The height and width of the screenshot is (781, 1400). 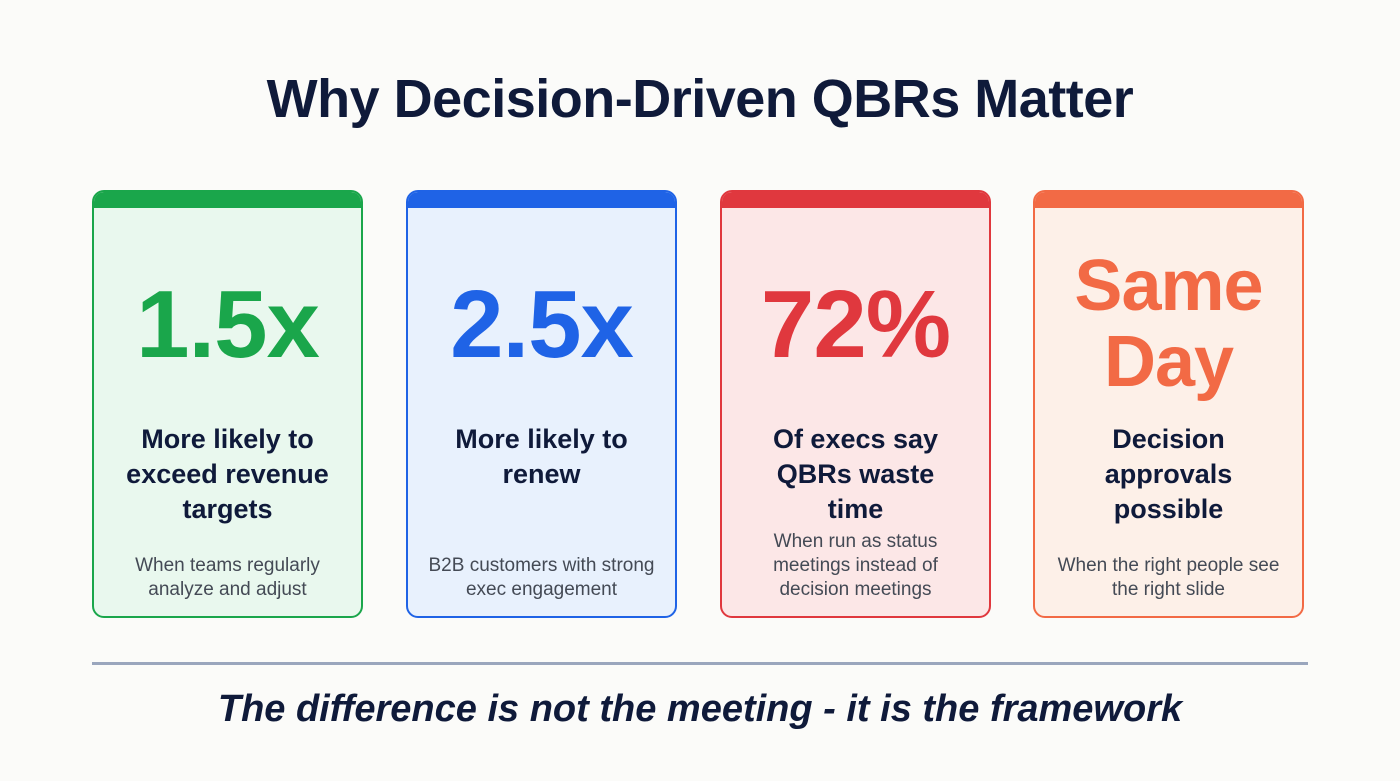 What do you see at coordinates (227, 577) in the screenshot?
I see `stat-subtext: When teams regularly analyze and adjust` at bounding box center [227, 577].